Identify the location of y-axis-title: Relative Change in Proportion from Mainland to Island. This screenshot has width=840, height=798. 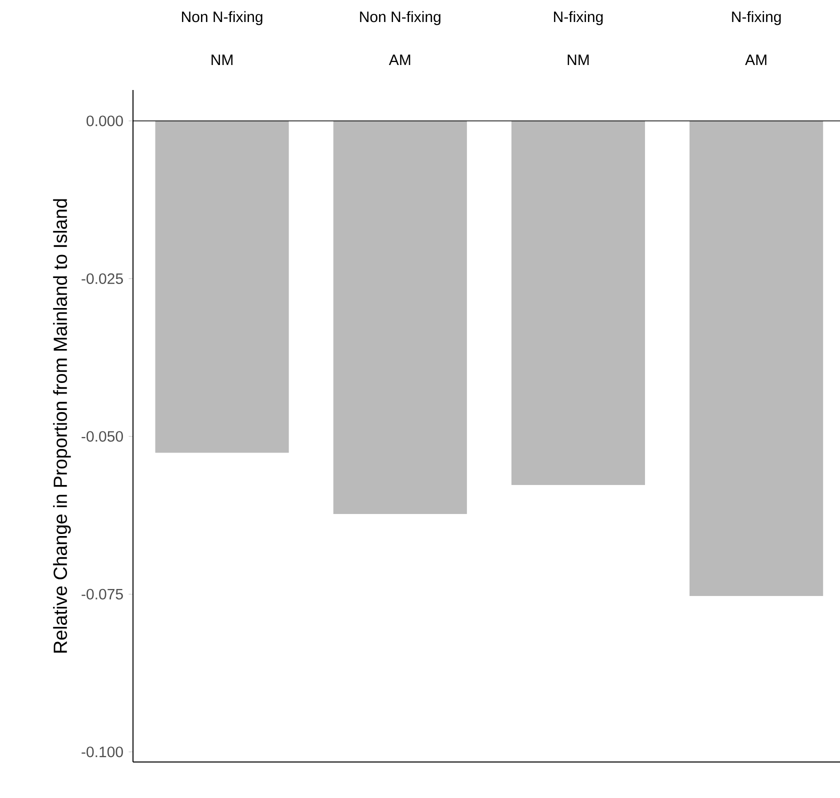
(62, 426).